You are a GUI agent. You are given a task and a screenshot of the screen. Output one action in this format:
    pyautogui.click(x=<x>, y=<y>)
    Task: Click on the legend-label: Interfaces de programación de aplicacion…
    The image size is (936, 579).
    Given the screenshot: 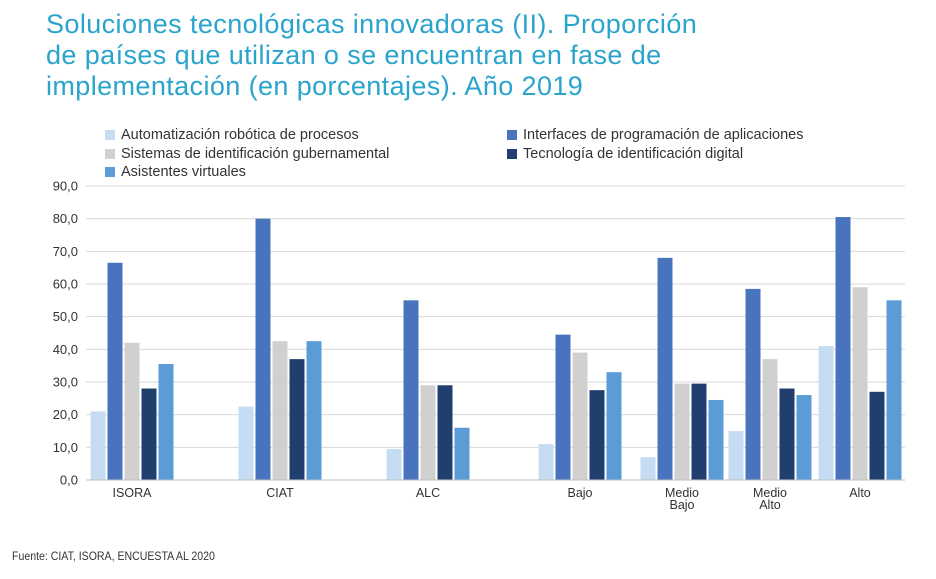 What is the action you would take?
    pyautogui.click(x=663, y=135)
    